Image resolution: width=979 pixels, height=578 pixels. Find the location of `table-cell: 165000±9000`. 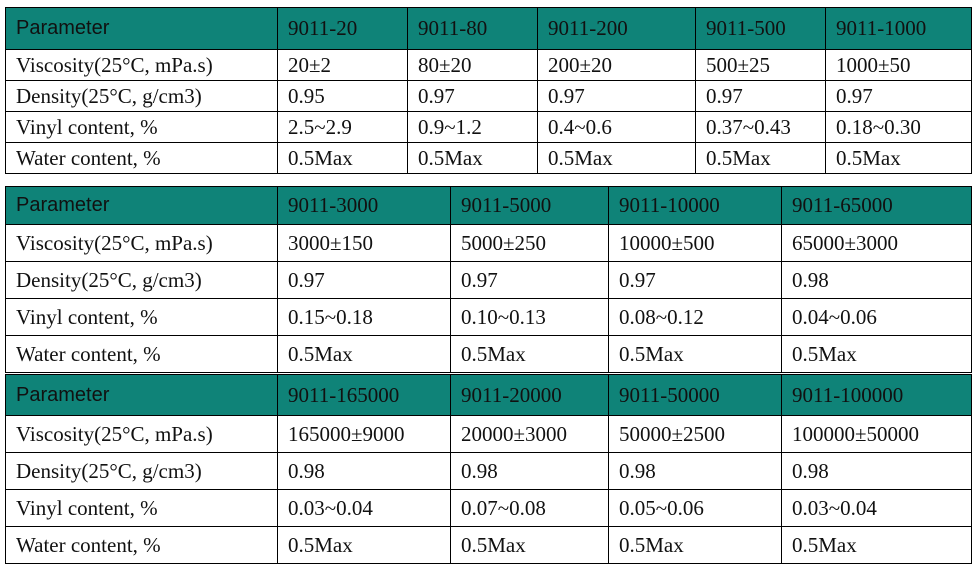

table-cell: 165000±9000 is located at coordinates (364, 434).